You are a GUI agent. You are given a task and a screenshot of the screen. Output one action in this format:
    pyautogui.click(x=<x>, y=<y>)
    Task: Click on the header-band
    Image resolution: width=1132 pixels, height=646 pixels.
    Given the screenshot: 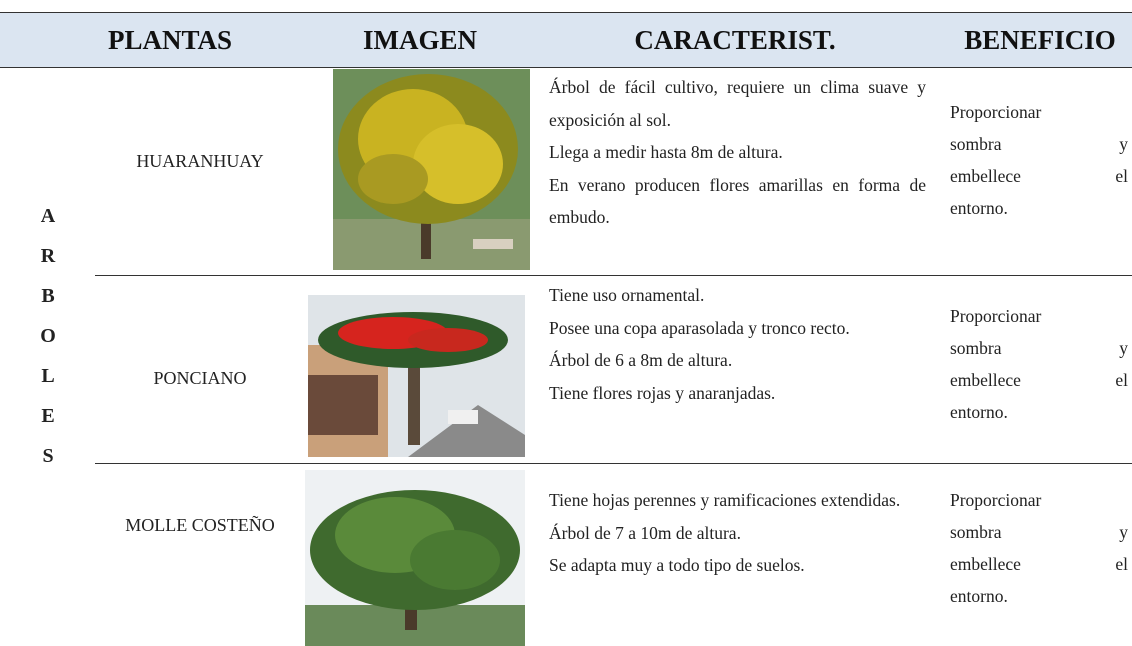 What is the action you would take?
    pyautogui.click(x=566, y=40)
    